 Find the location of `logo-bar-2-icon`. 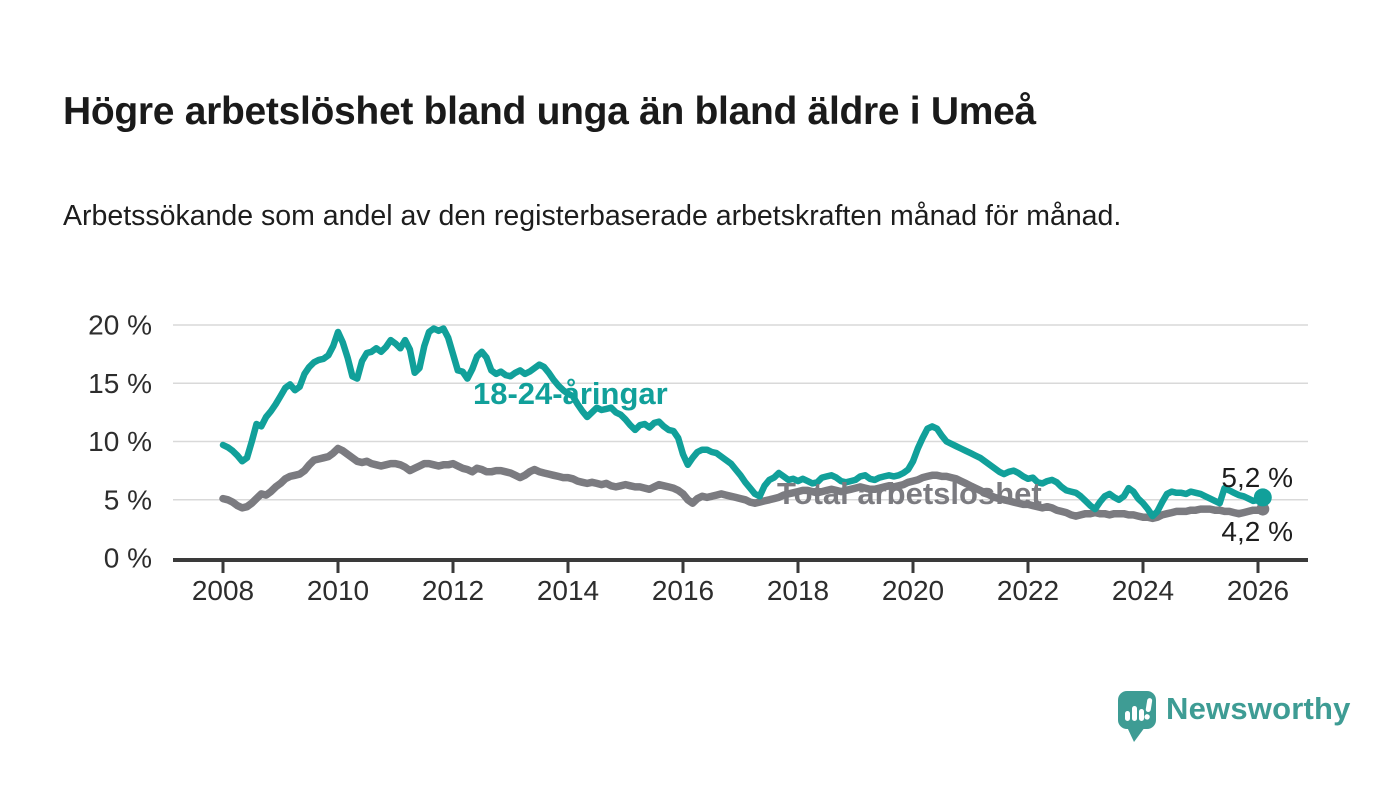

logo-bar-2-icon is located at coordinates (1134, 713).